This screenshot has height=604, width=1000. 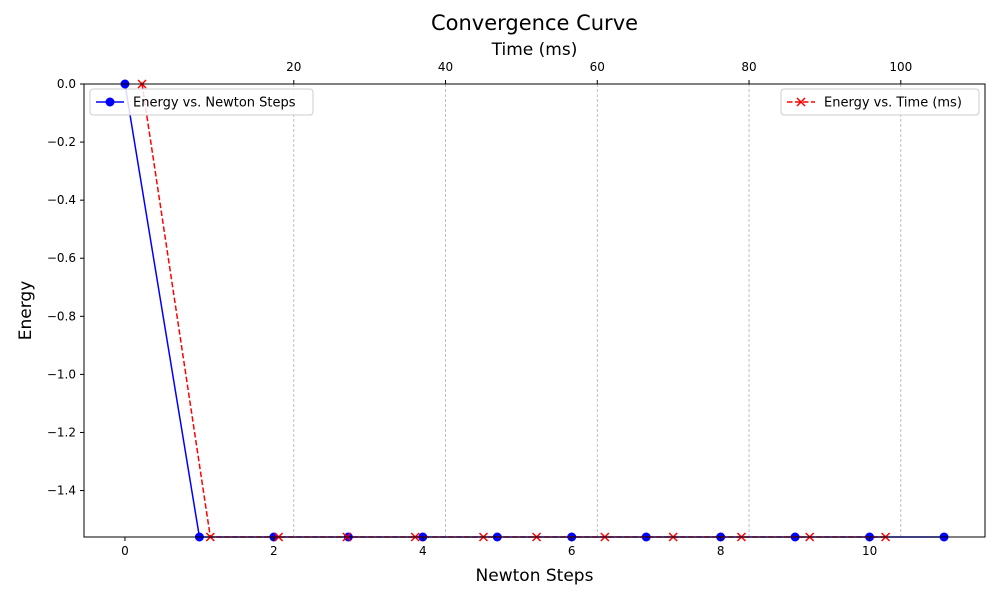 I want to click on x-axis-tick-label: 6, so click(x=572, y=551).